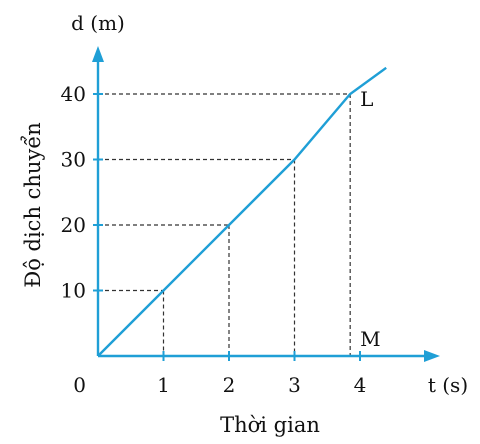 The width and height of the screenshot is (480, 444). I want to click on y-tick-label-10: 10, so click(73, 291).